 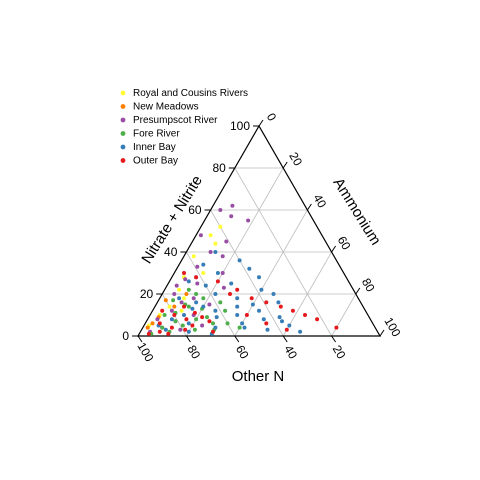 I want to click on bottom-axis-title: Other N, so click(x=258, y=376).